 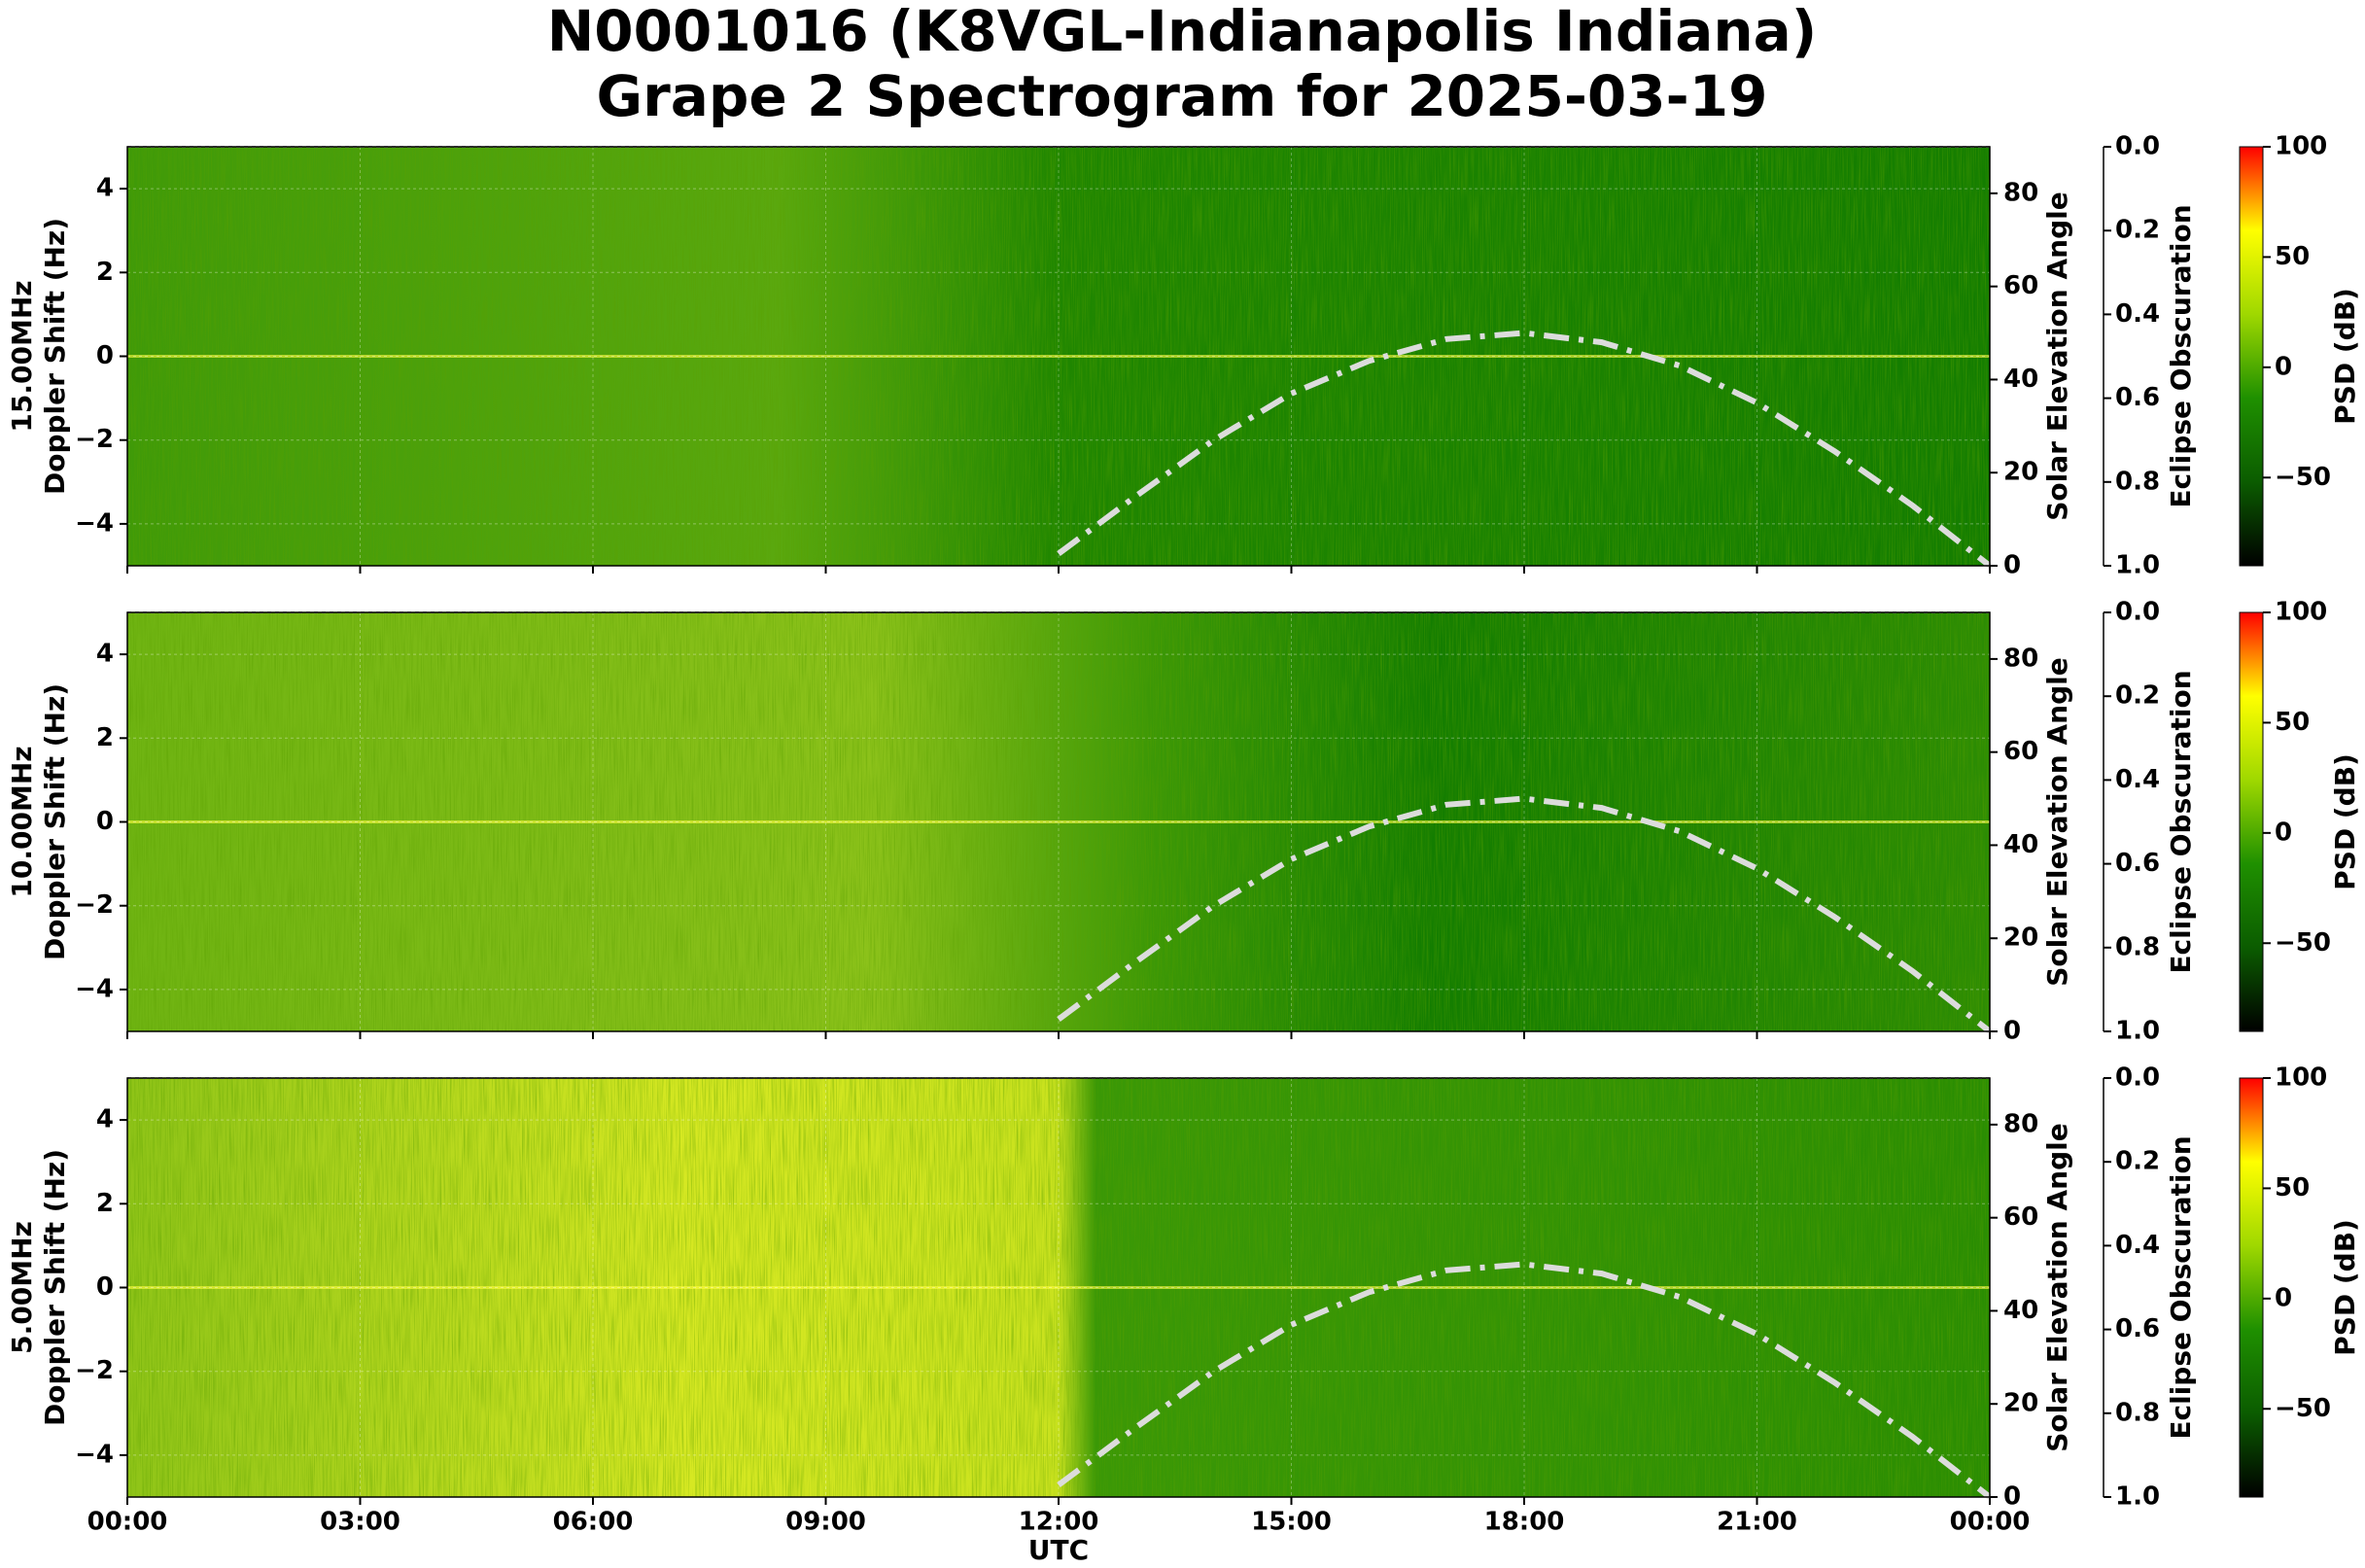 I want to click on title-line: Grape 2 Spectrogram for 2025-03-19, so click(x=1182, y=96).